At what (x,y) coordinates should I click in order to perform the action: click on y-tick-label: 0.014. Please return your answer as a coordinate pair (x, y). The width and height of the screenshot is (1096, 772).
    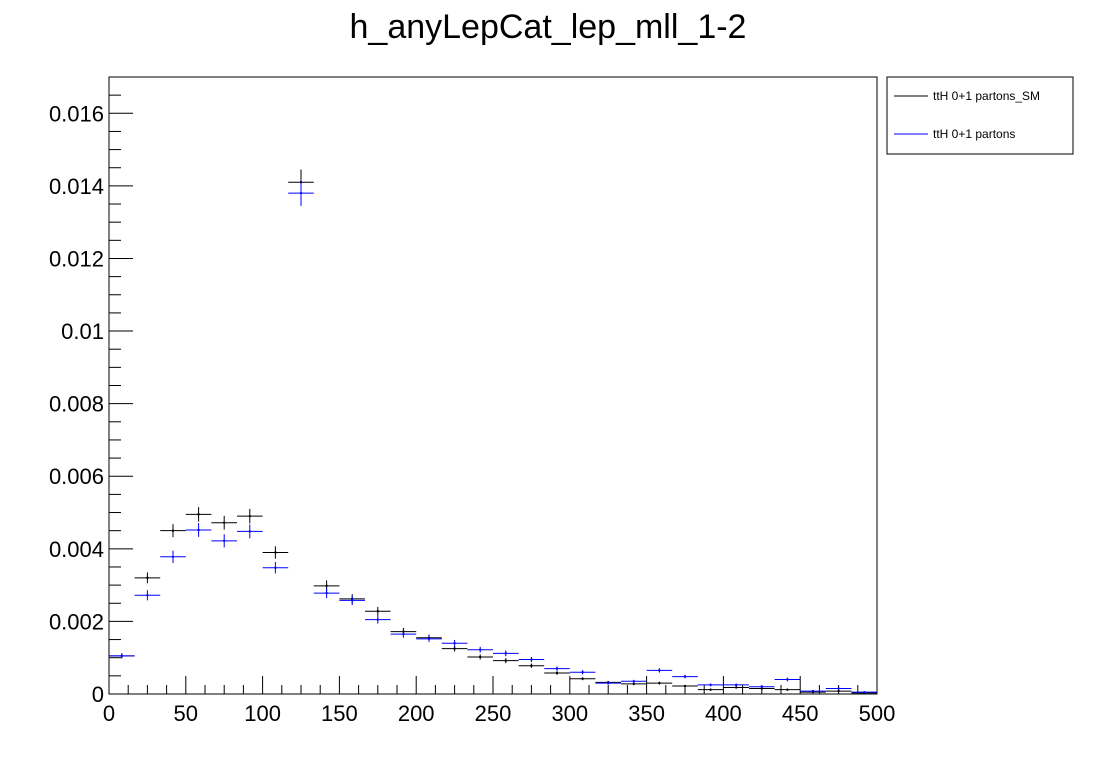
    Looking at the image, I should click on (76, 186).